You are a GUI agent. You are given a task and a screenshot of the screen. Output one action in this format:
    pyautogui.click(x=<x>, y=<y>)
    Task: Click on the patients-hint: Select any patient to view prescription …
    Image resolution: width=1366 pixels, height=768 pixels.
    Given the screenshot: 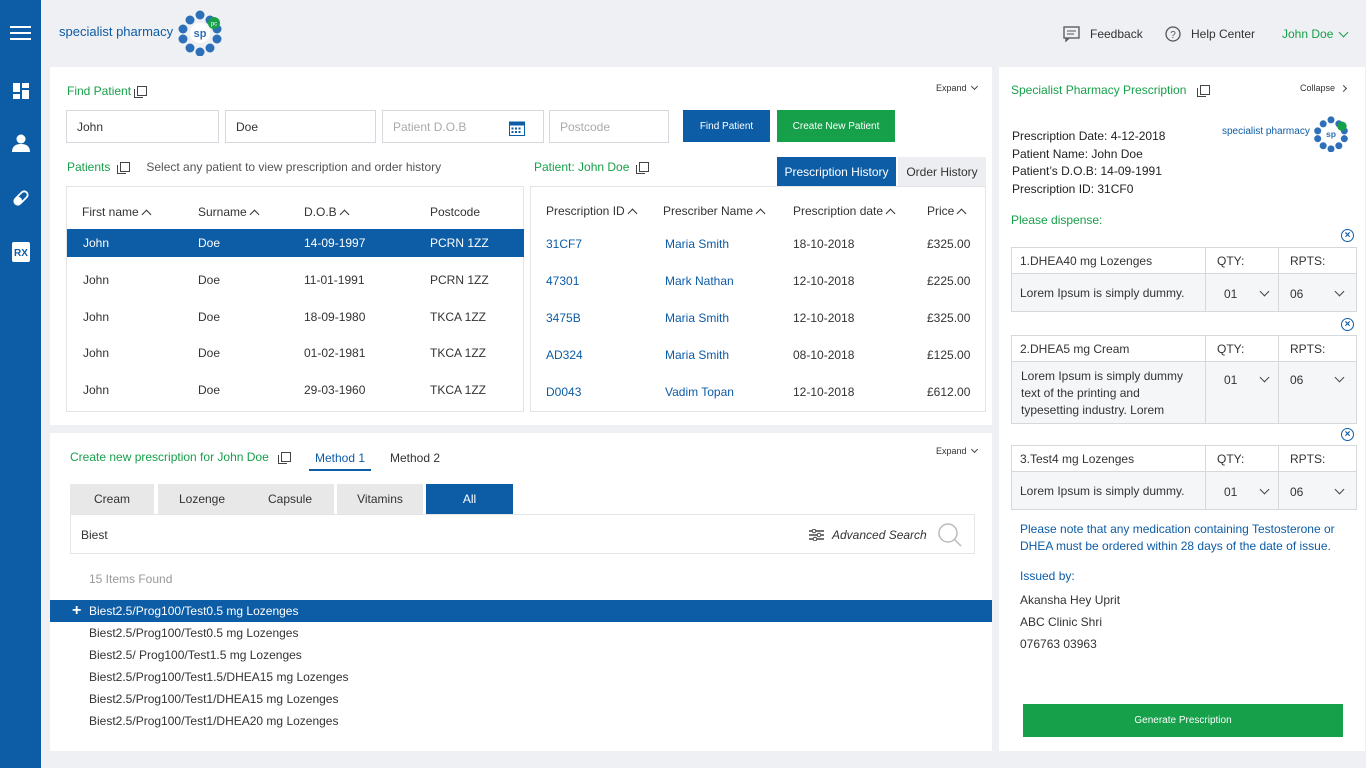 What is the action you would take?
    pyautogui.click(x=294, y=167)
    